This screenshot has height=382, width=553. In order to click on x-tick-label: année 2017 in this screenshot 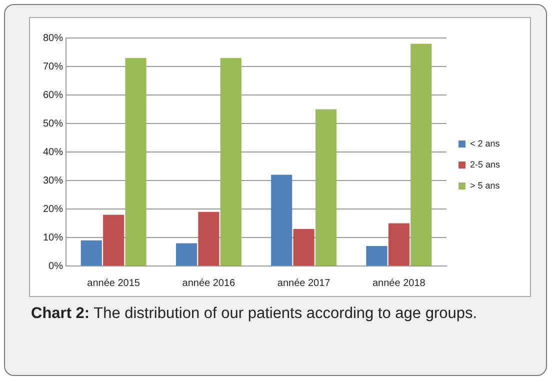, I will do `click(304, 283)`.